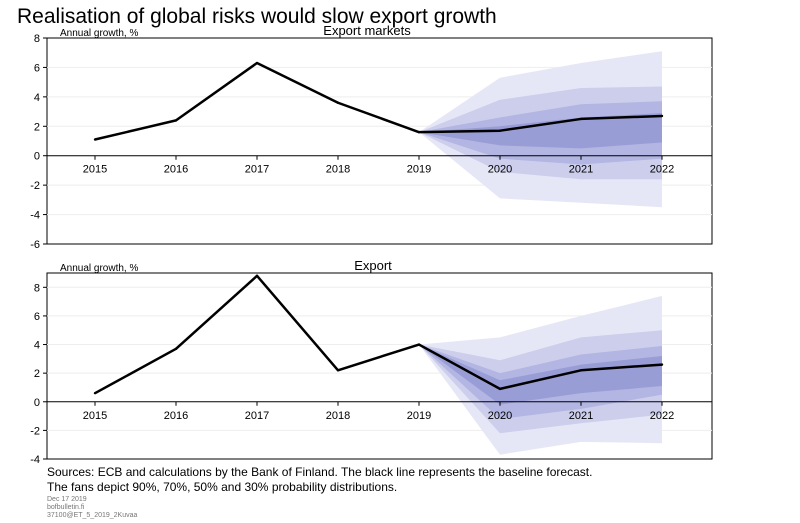  Describe the element at coordinates (67, 499) in the screenshot. I see `meta-date: Dec 17 2019` at that location.